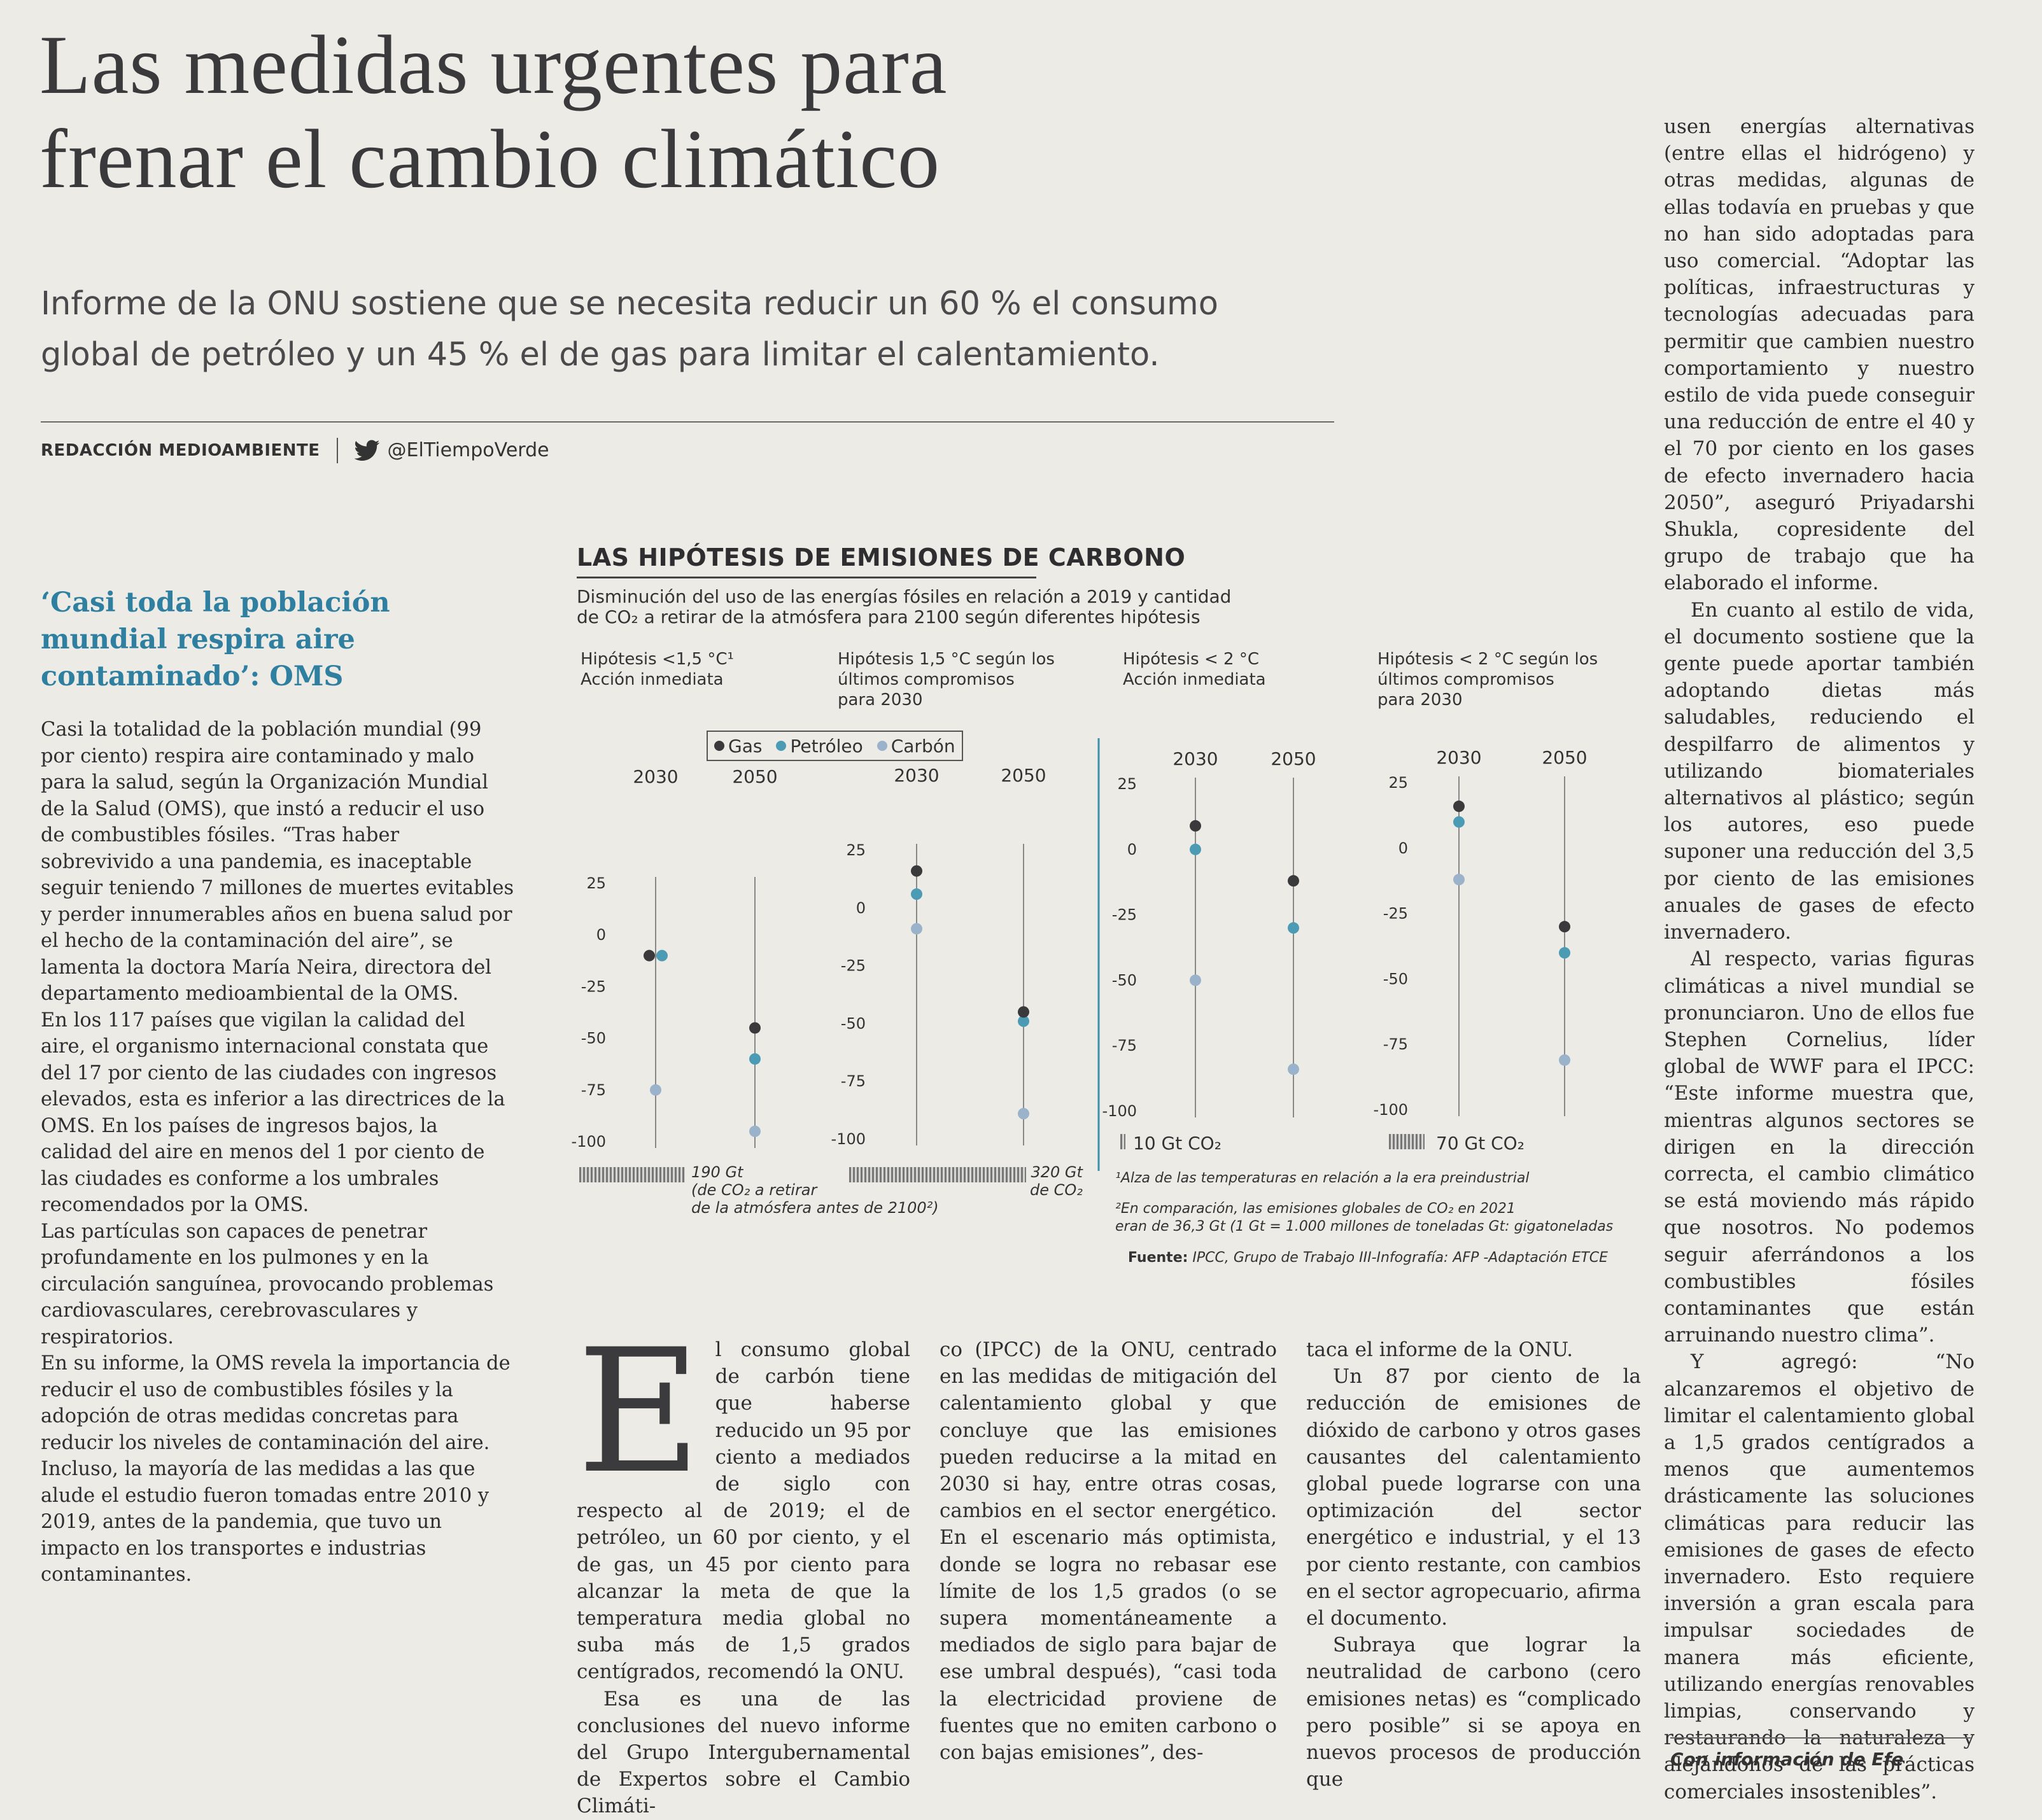  I want to click on budget-label-3: 10 Gt CO₂, so click(1177, 1143).